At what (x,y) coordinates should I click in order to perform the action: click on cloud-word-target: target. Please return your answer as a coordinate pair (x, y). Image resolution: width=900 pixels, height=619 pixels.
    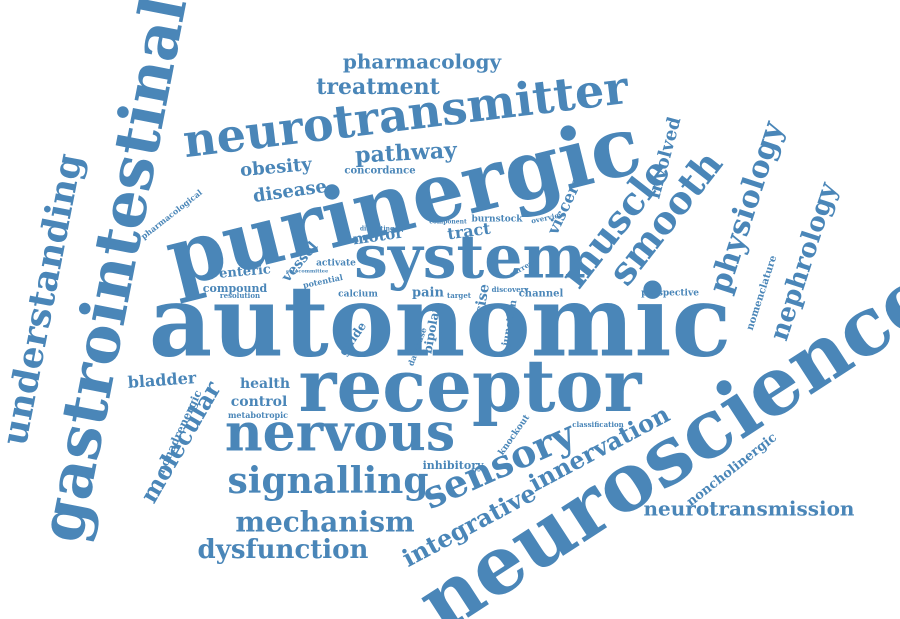
    Looking at the image, I should click on (459, 295).